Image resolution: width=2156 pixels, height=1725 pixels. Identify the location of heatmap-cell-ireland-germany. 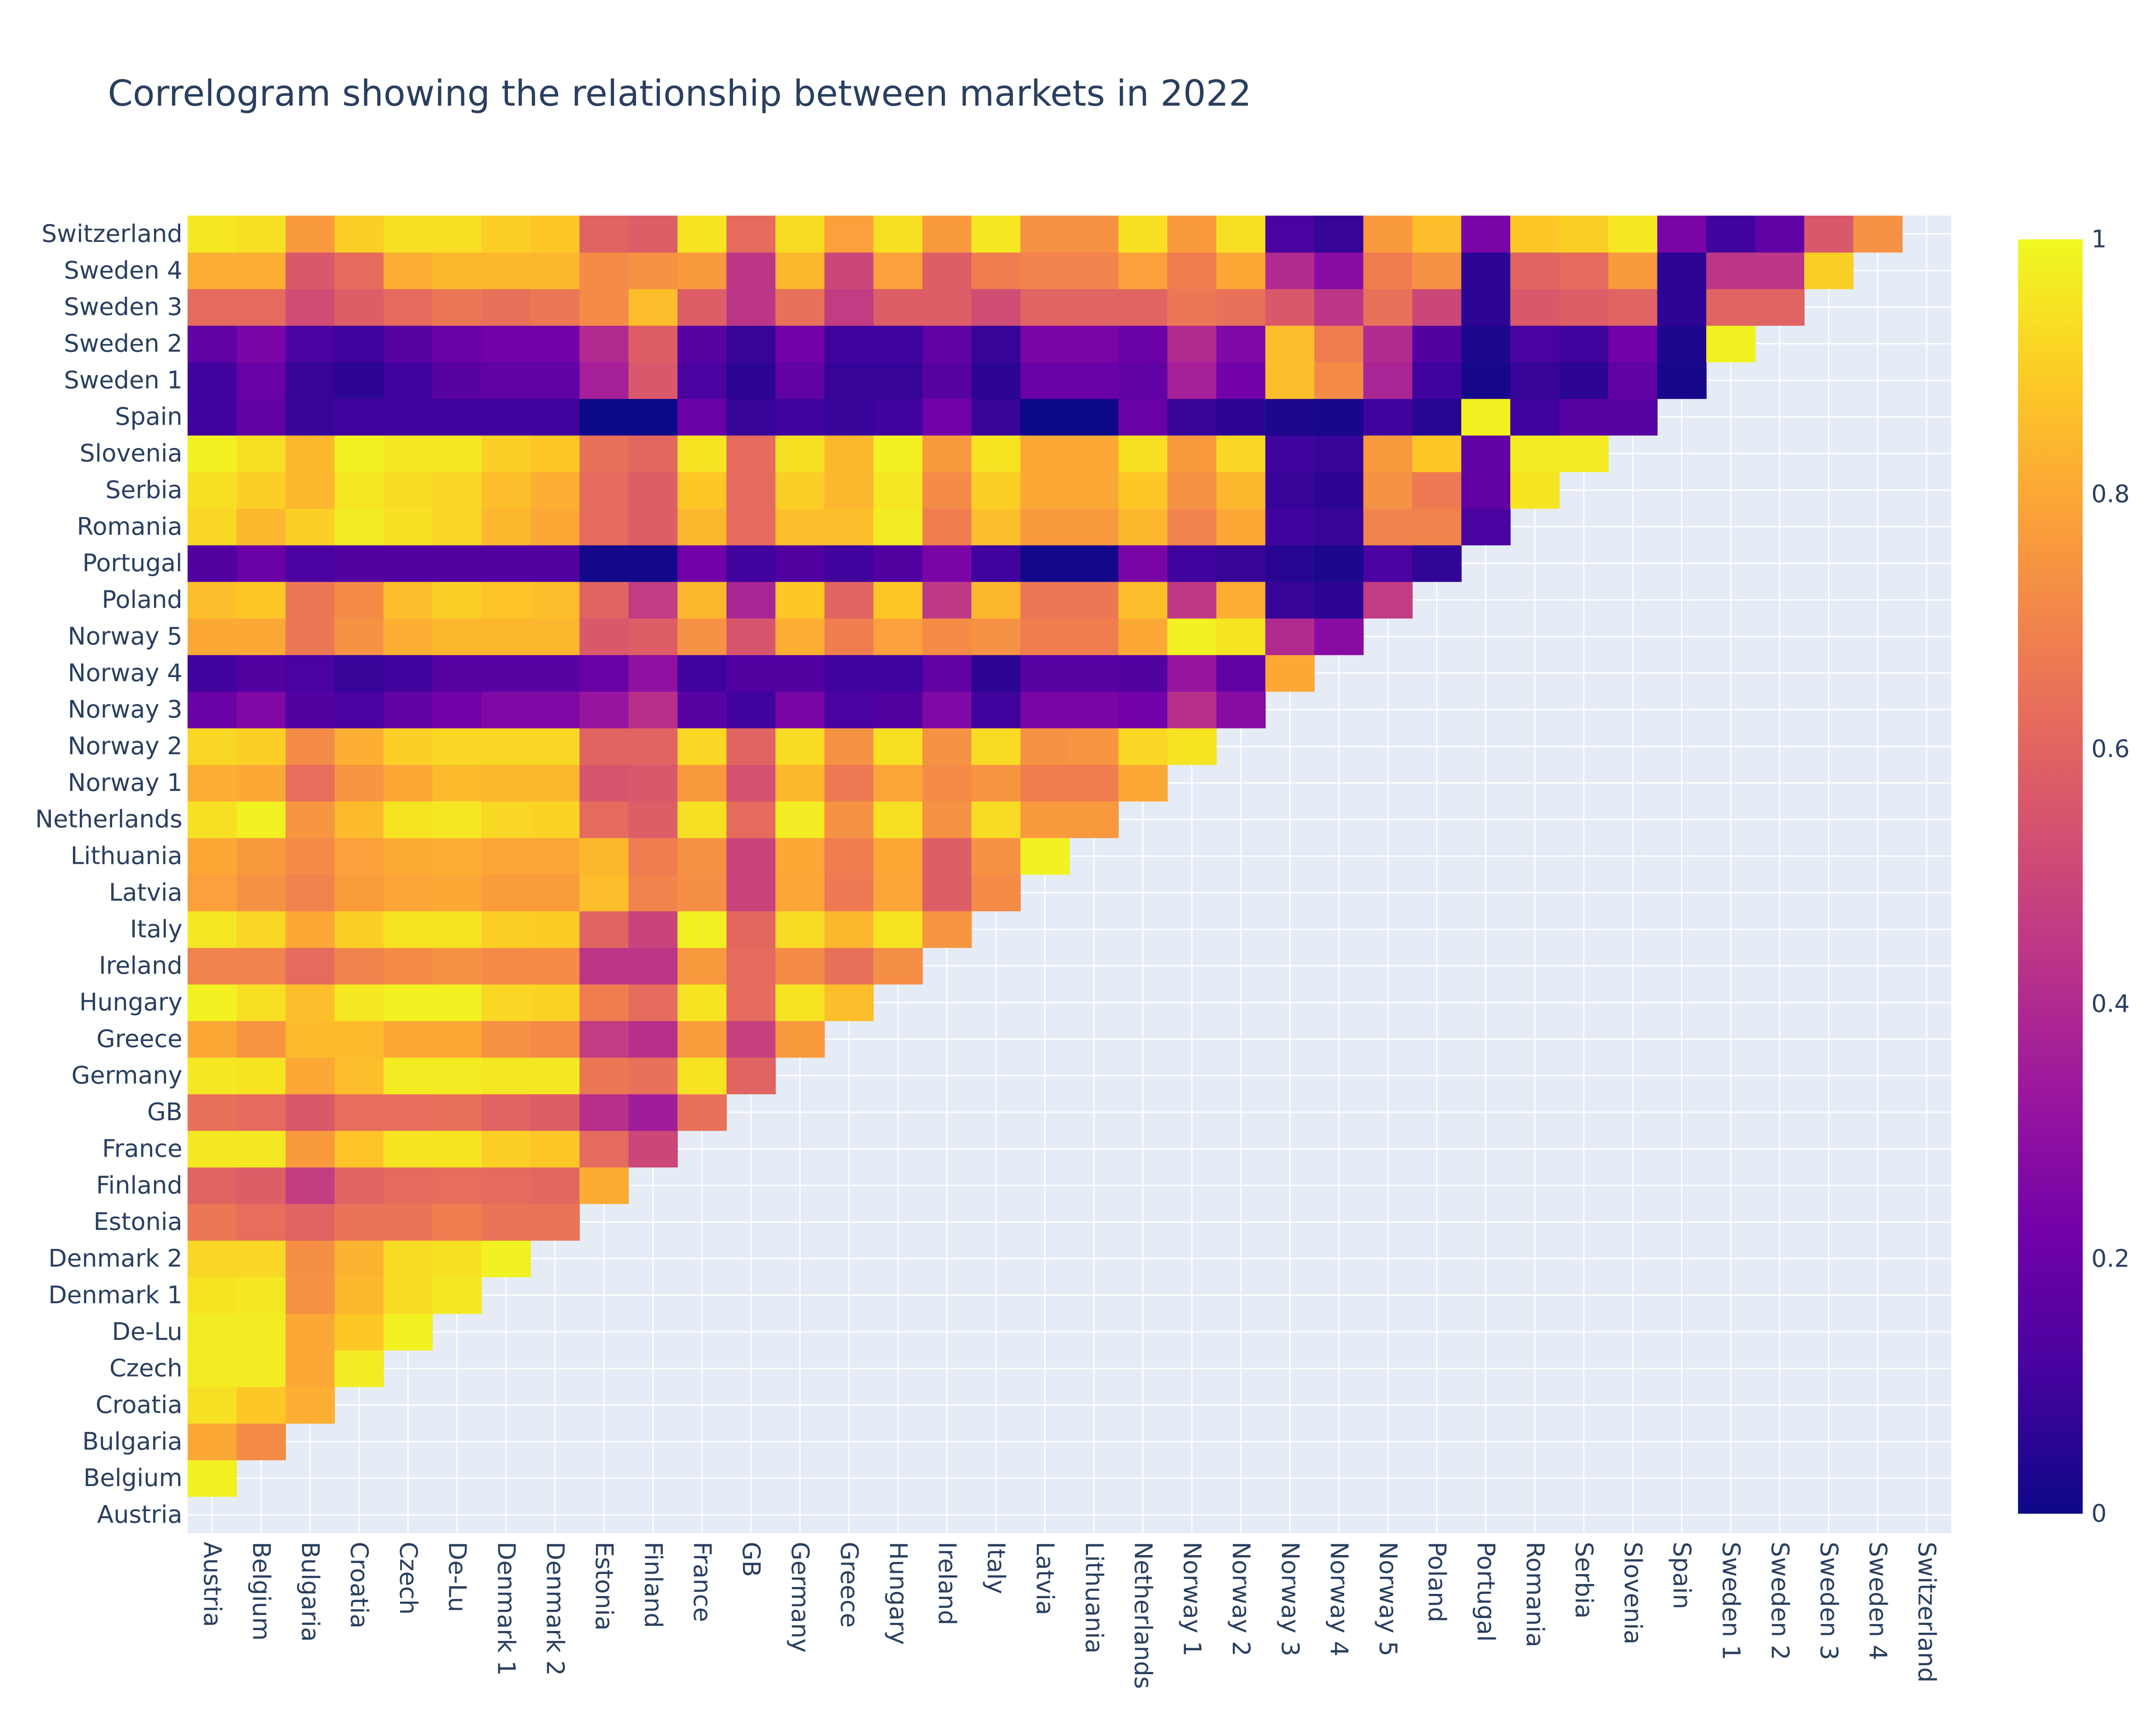
(800, 966).